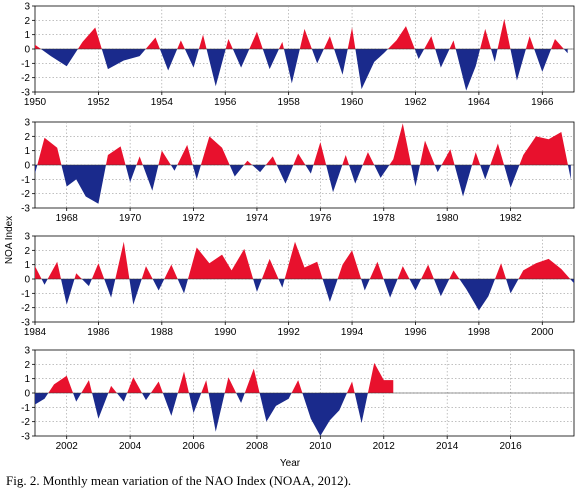 The image size is (579, 496). Describe the element at coordinates (415, 102) in the screenshot. I see `x-tick-label: 1962` at that location.